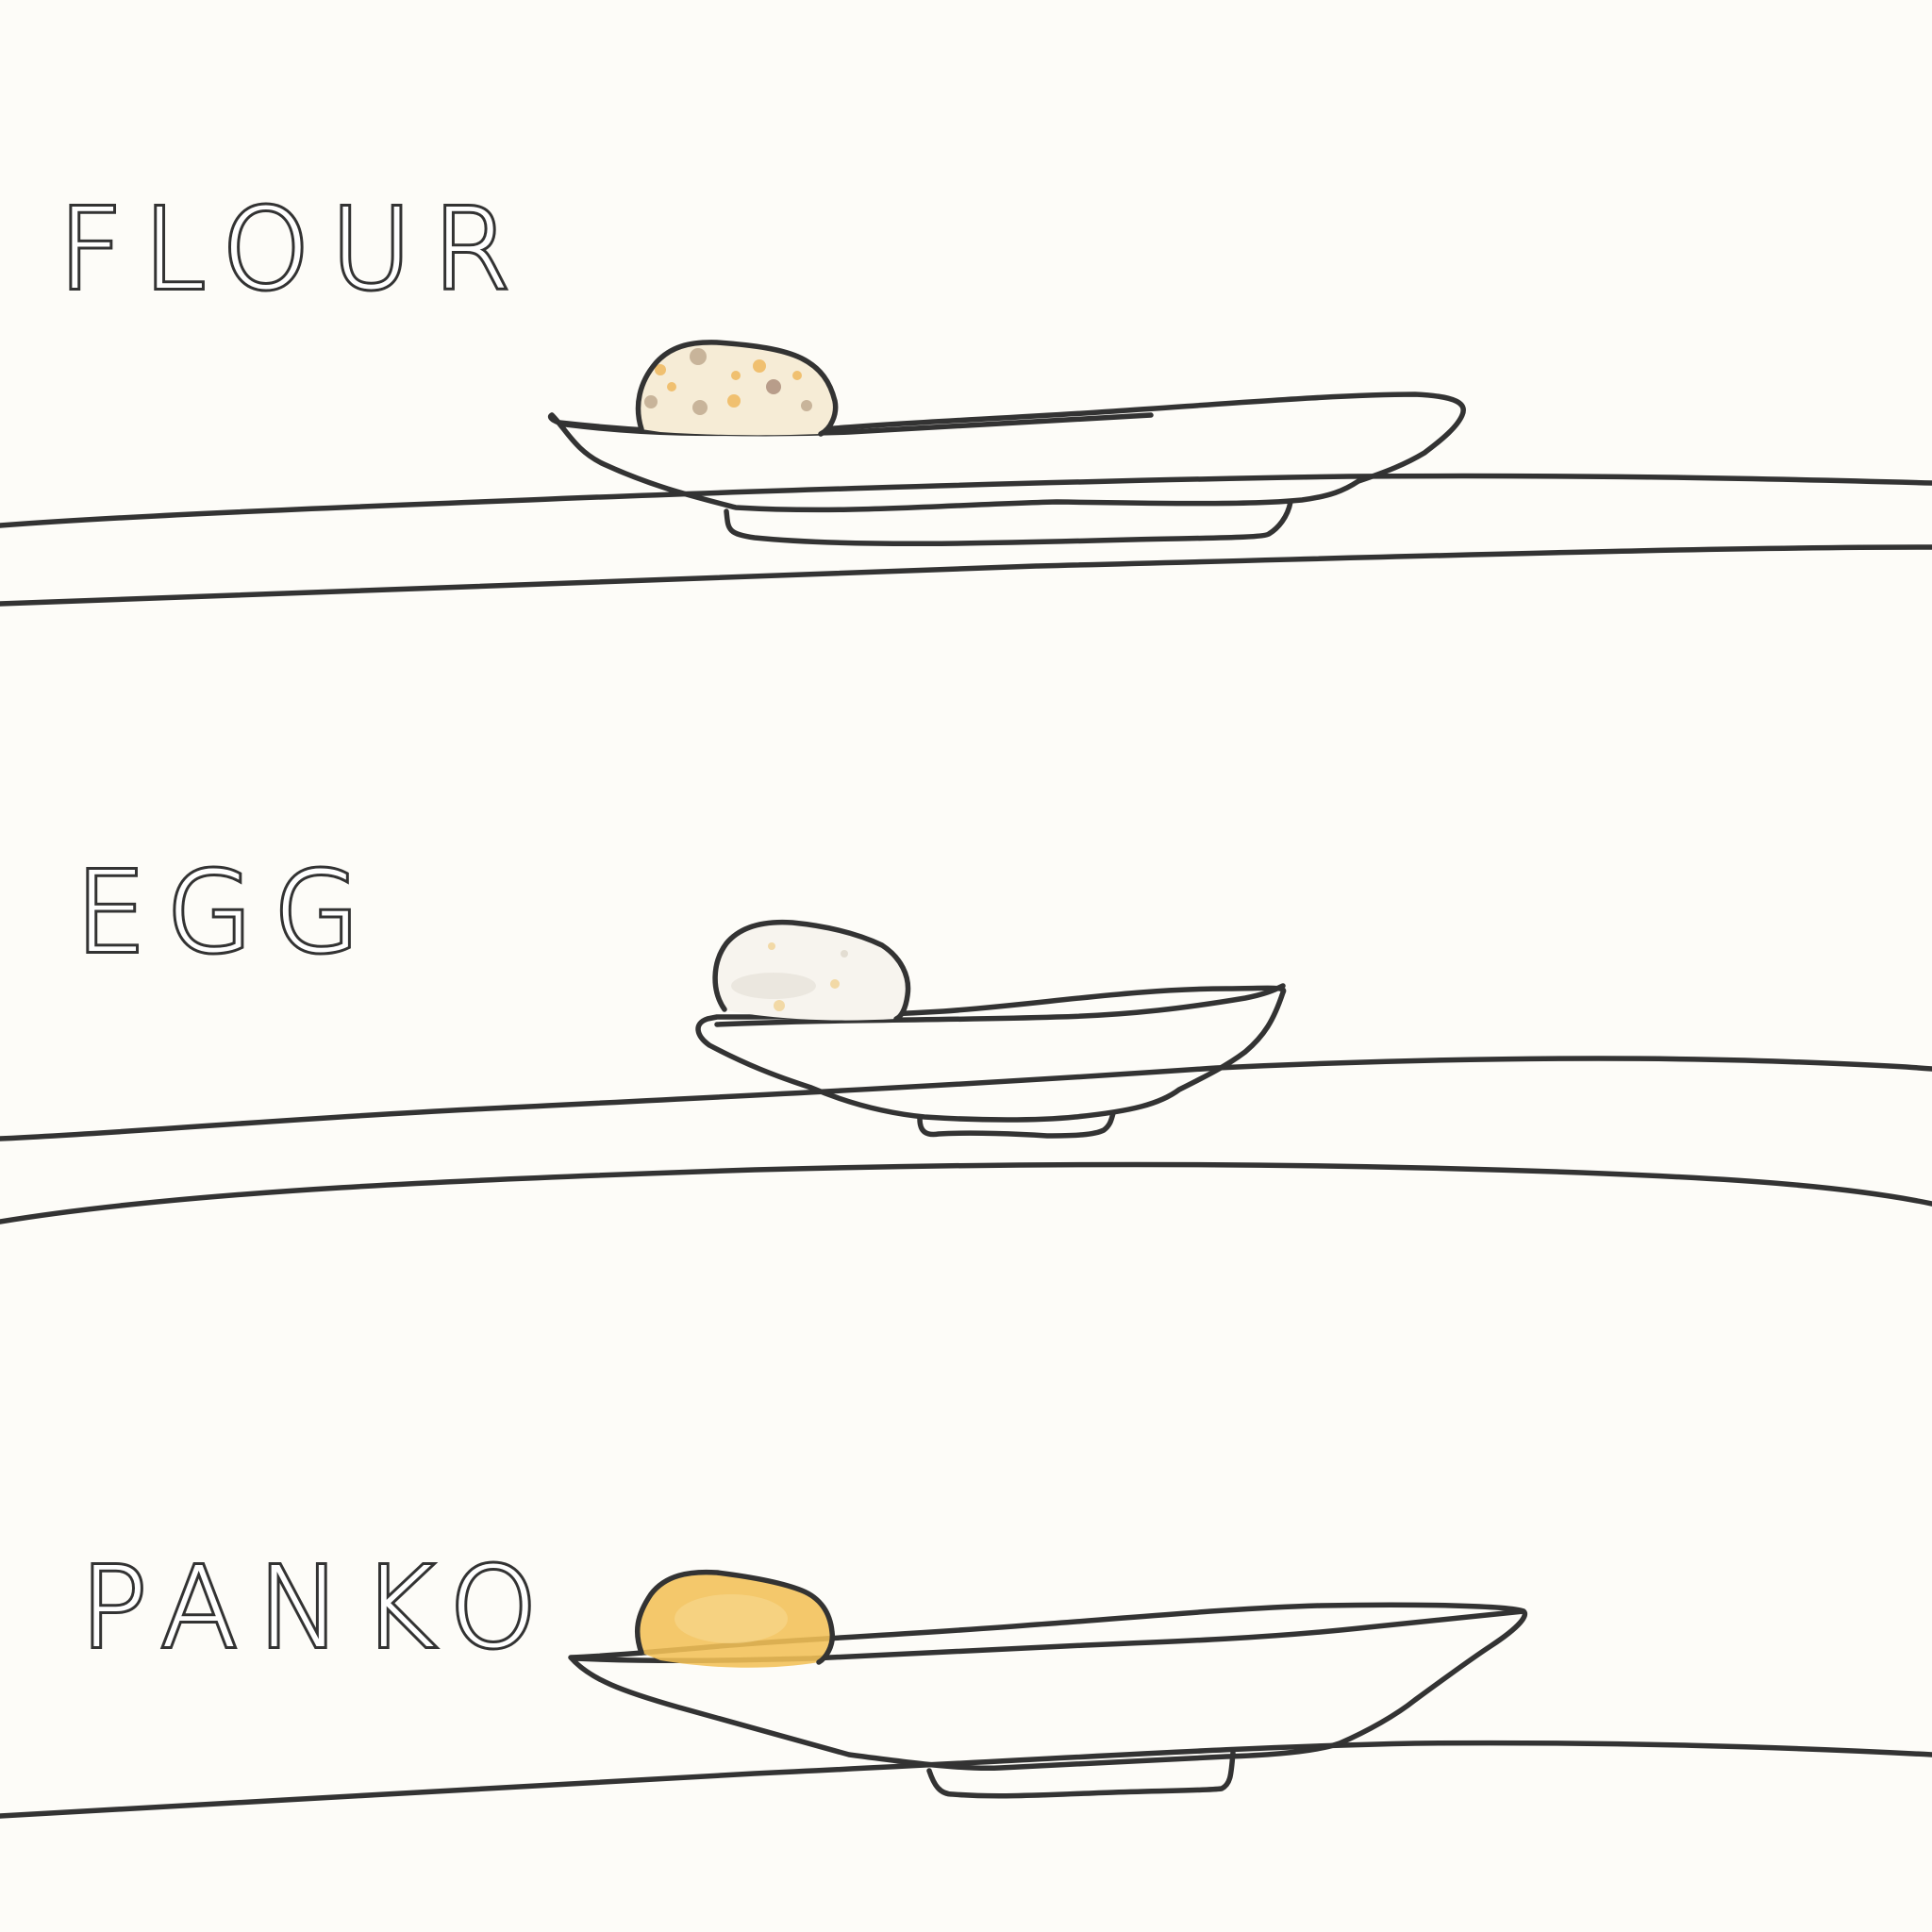 This screenshot has width=1932, height=1932. I want to click on egg-coated-item-outline, so click(812, 971).